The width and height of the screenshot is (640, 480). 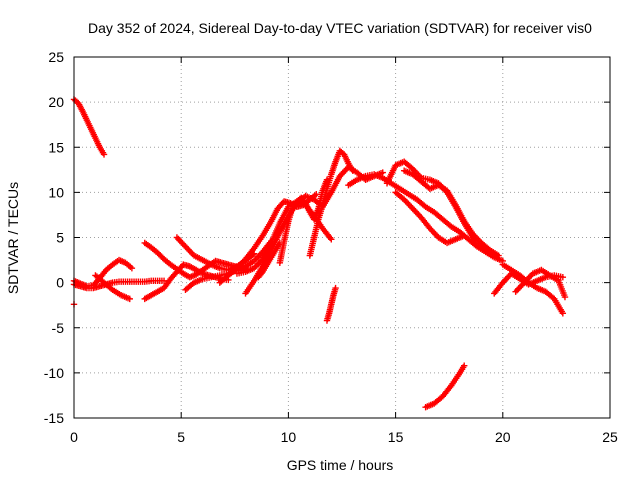 What do you see at coordinates (60, 238) in the screenshot?
I see `y-tick-label: 5` at bounding box center [60, 238].